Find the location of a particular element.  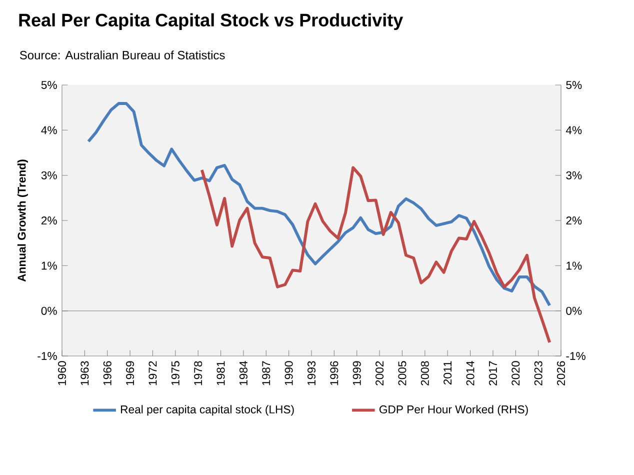

x-tick-label: 1993 is located at coordinates (311, 373).